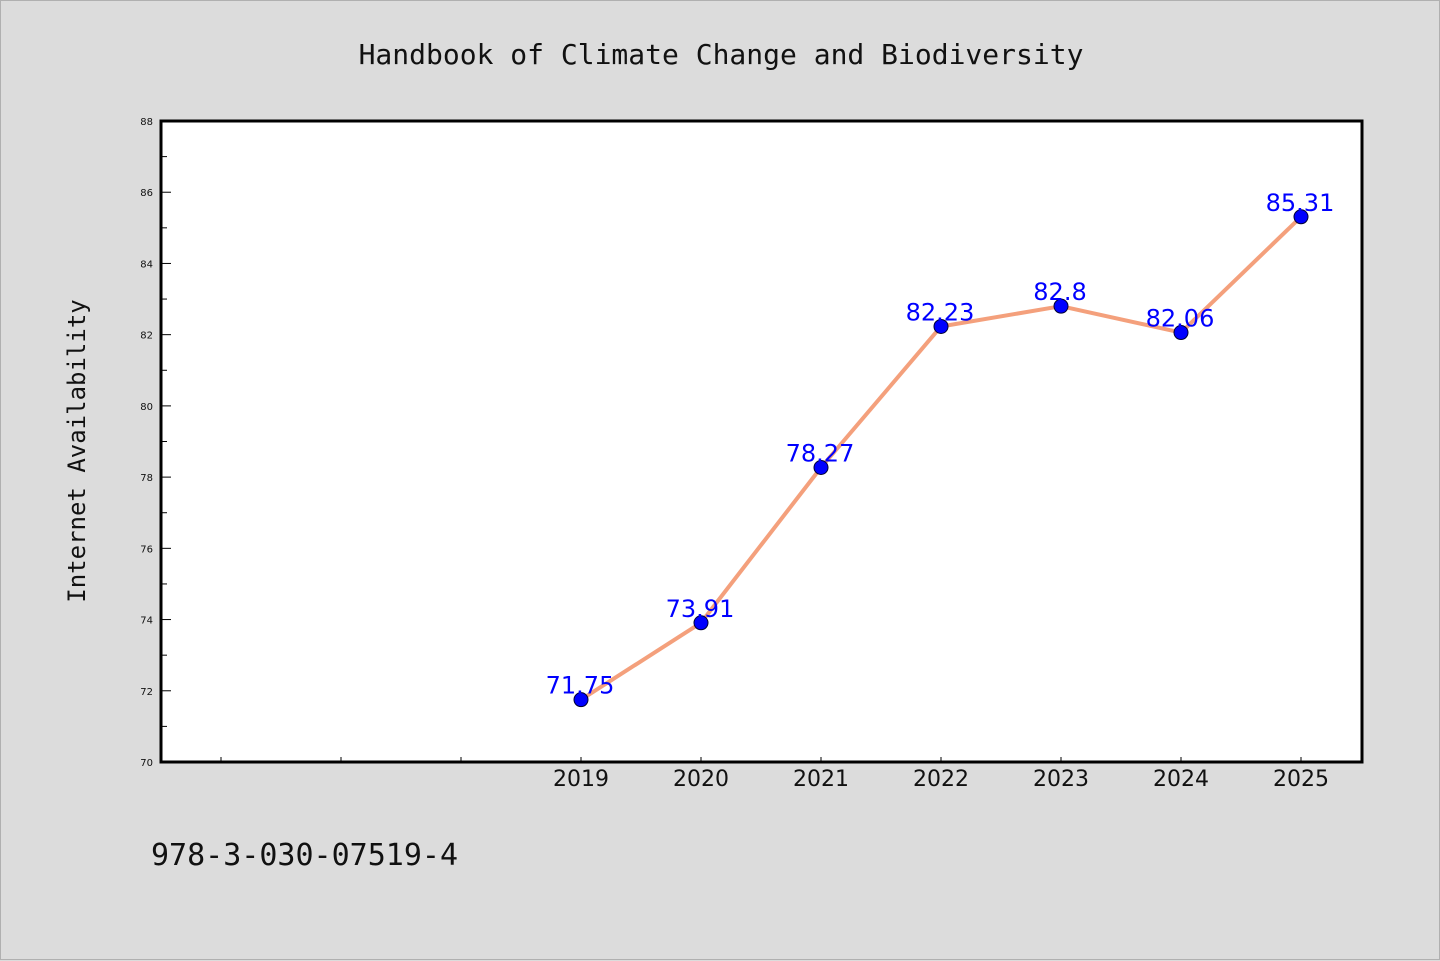 Image resolution: width=1440 pixels, height=961 pixels. I want to click on y-tick-label: 80, so click(146, 407).